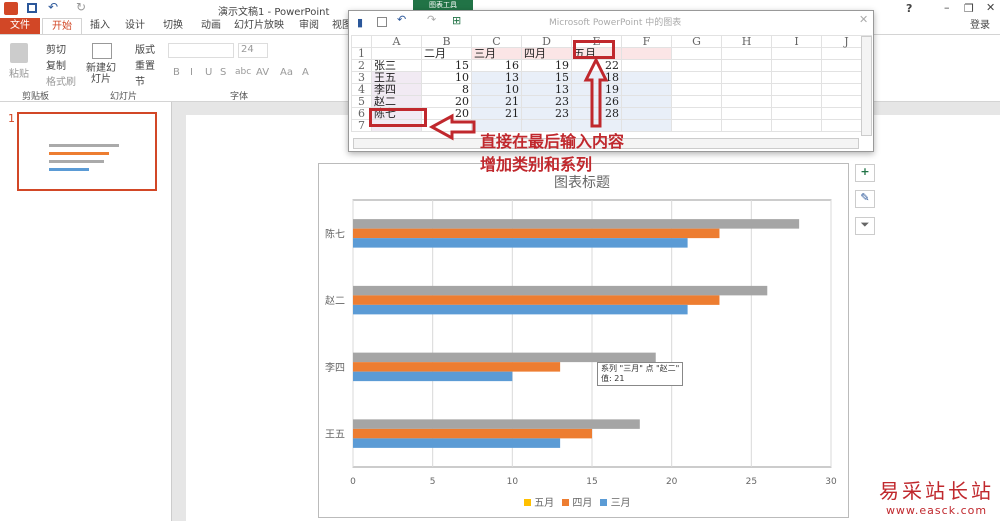  I want to click on chart-legend: 五月 四月 三月, so click(577, 501).